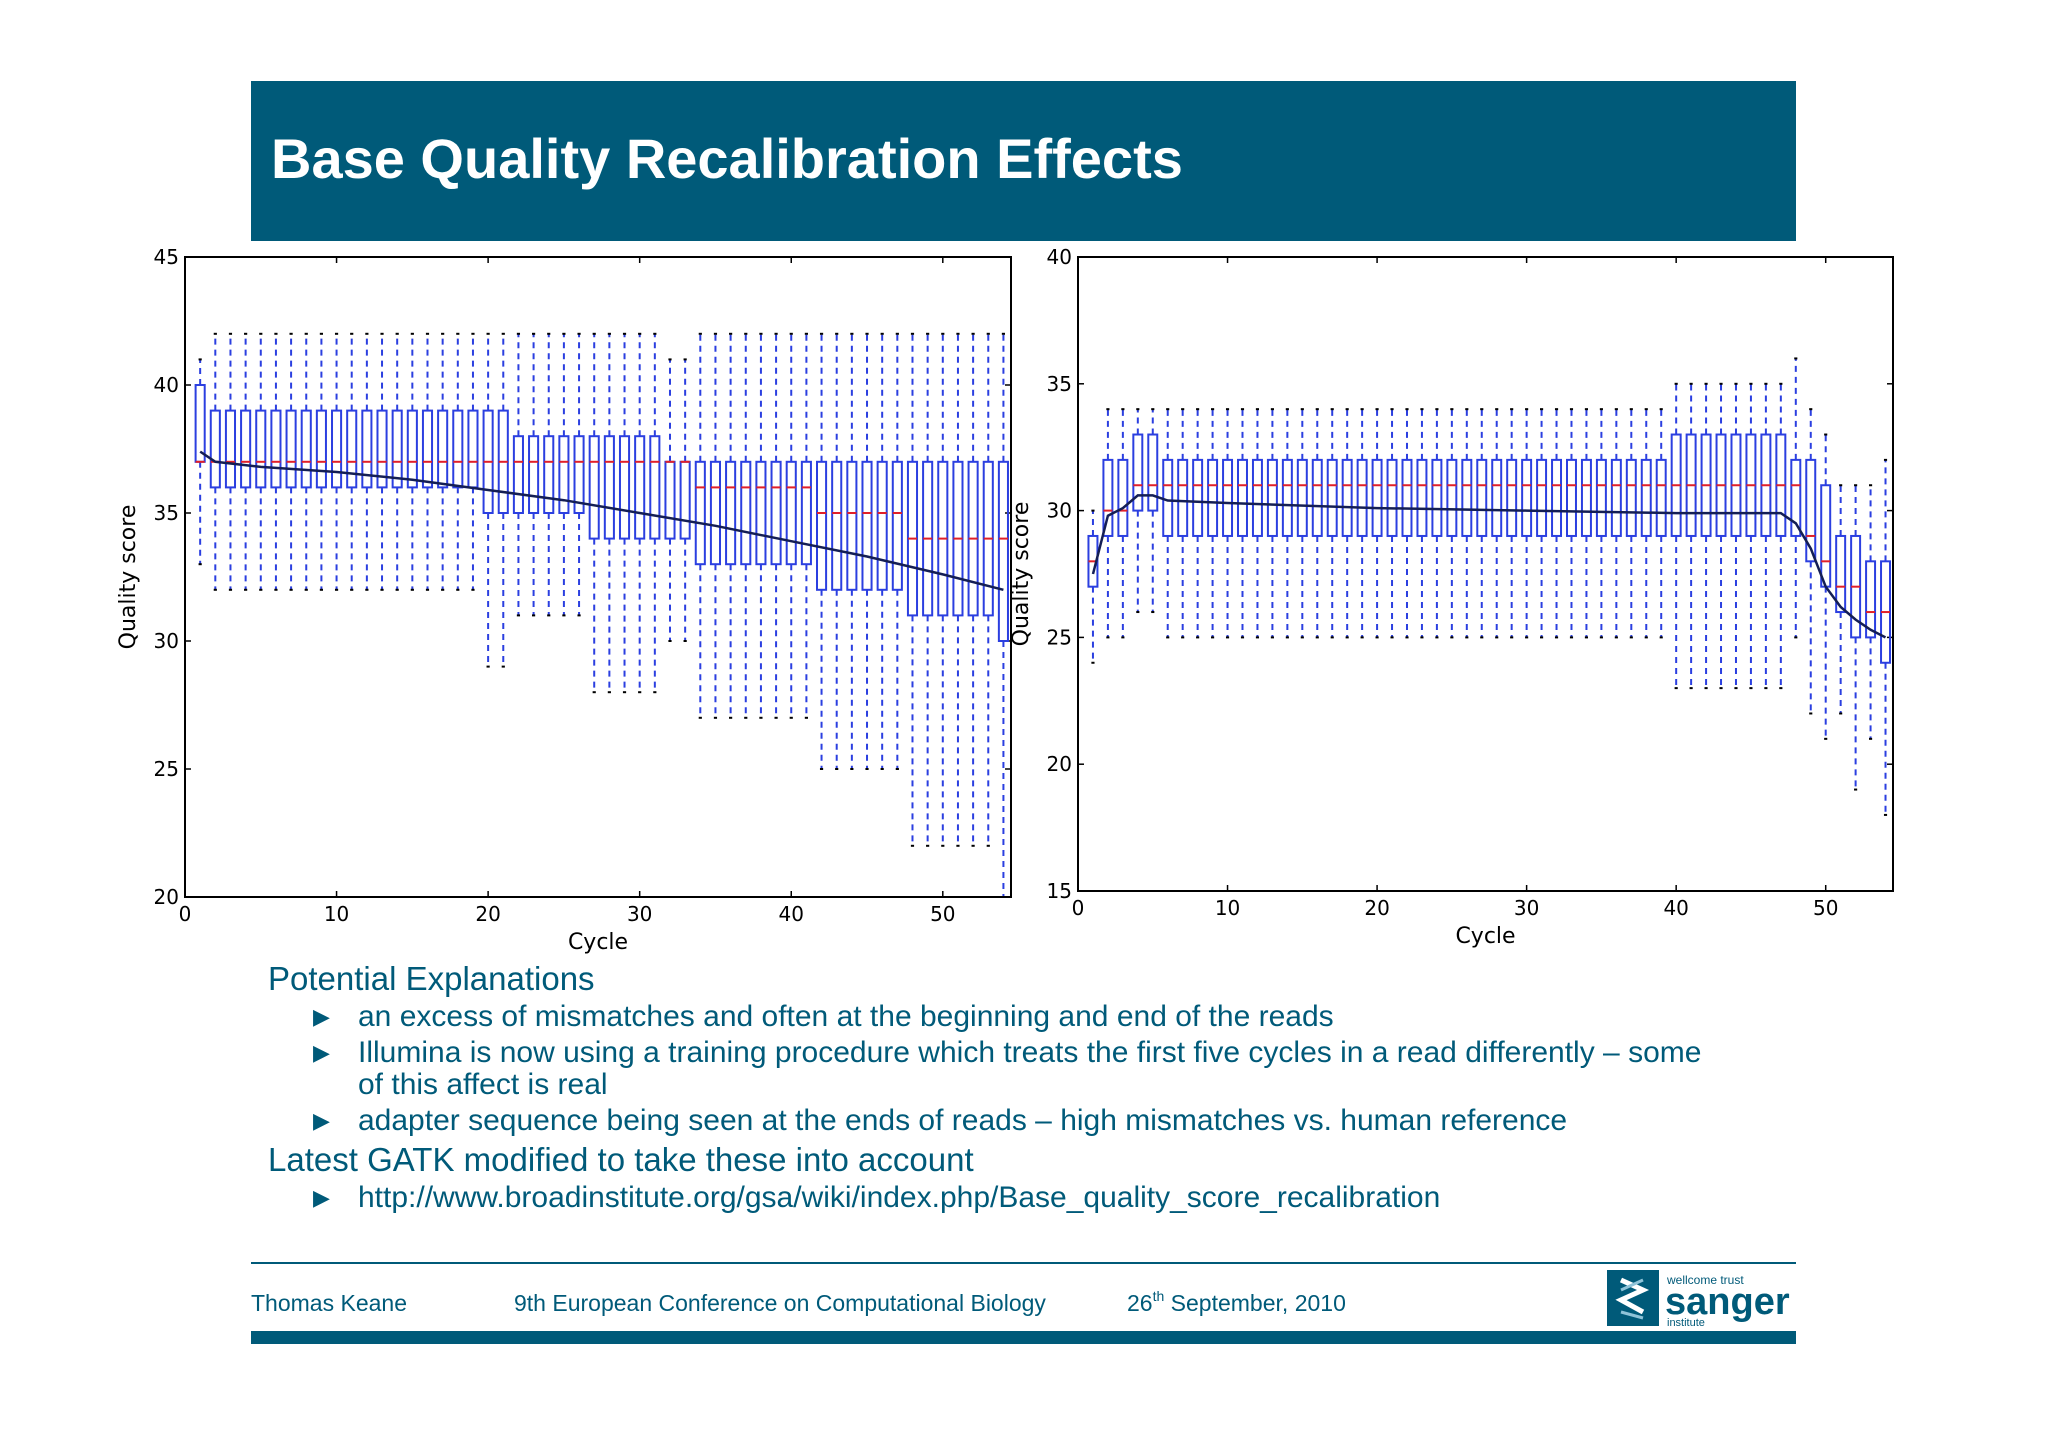  Describe the element at coordinates (727, 158) in the screenshot. I see `slide-title: Base Quality Recalibration Effects` at that location.